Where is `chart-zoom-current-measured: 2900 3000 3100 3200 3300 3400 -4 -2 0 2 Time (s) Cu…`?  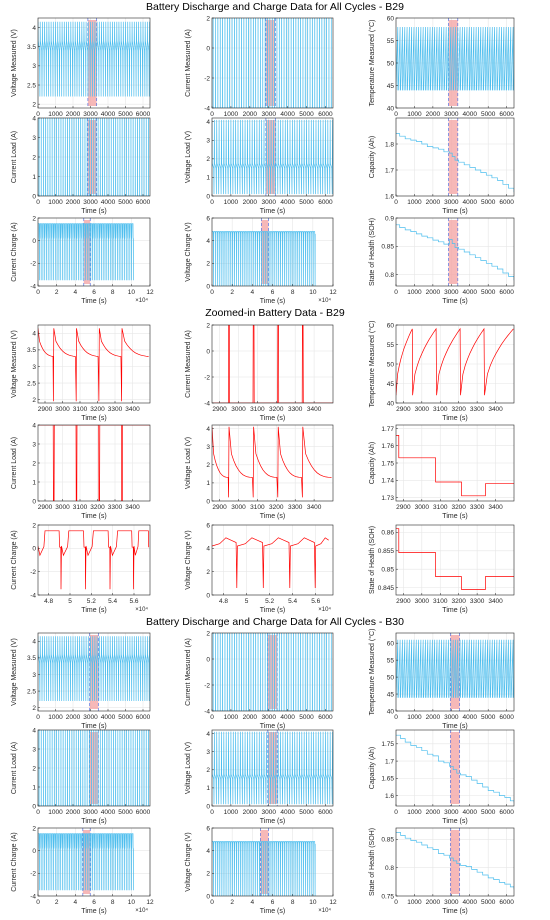
chart-zoom-current-measured: 2900 3000 3100 3200 3300 3400 -4 -2 0 2 Time (s) Cu… is located at coordinates (259, 372).